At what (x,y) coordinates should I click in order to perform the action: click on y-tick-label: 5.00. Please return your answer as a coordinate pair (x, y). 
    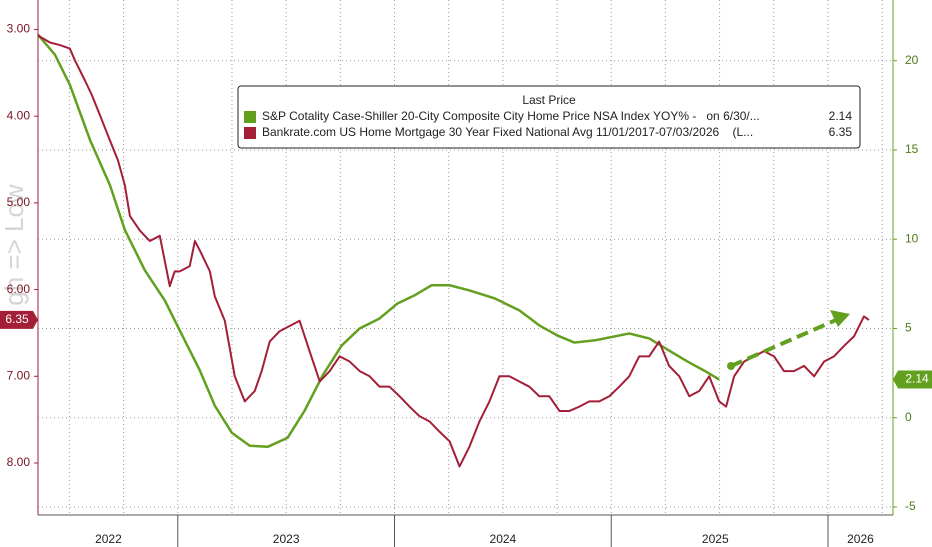
    Looking at the image, I should click on (19, 202).